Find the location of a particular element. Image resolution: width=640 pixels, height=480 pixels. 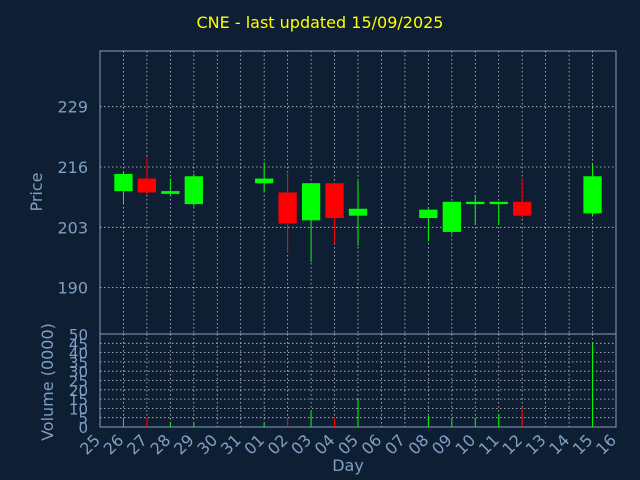

volume-tick-label: 25 is located at coordinates (78, 382).